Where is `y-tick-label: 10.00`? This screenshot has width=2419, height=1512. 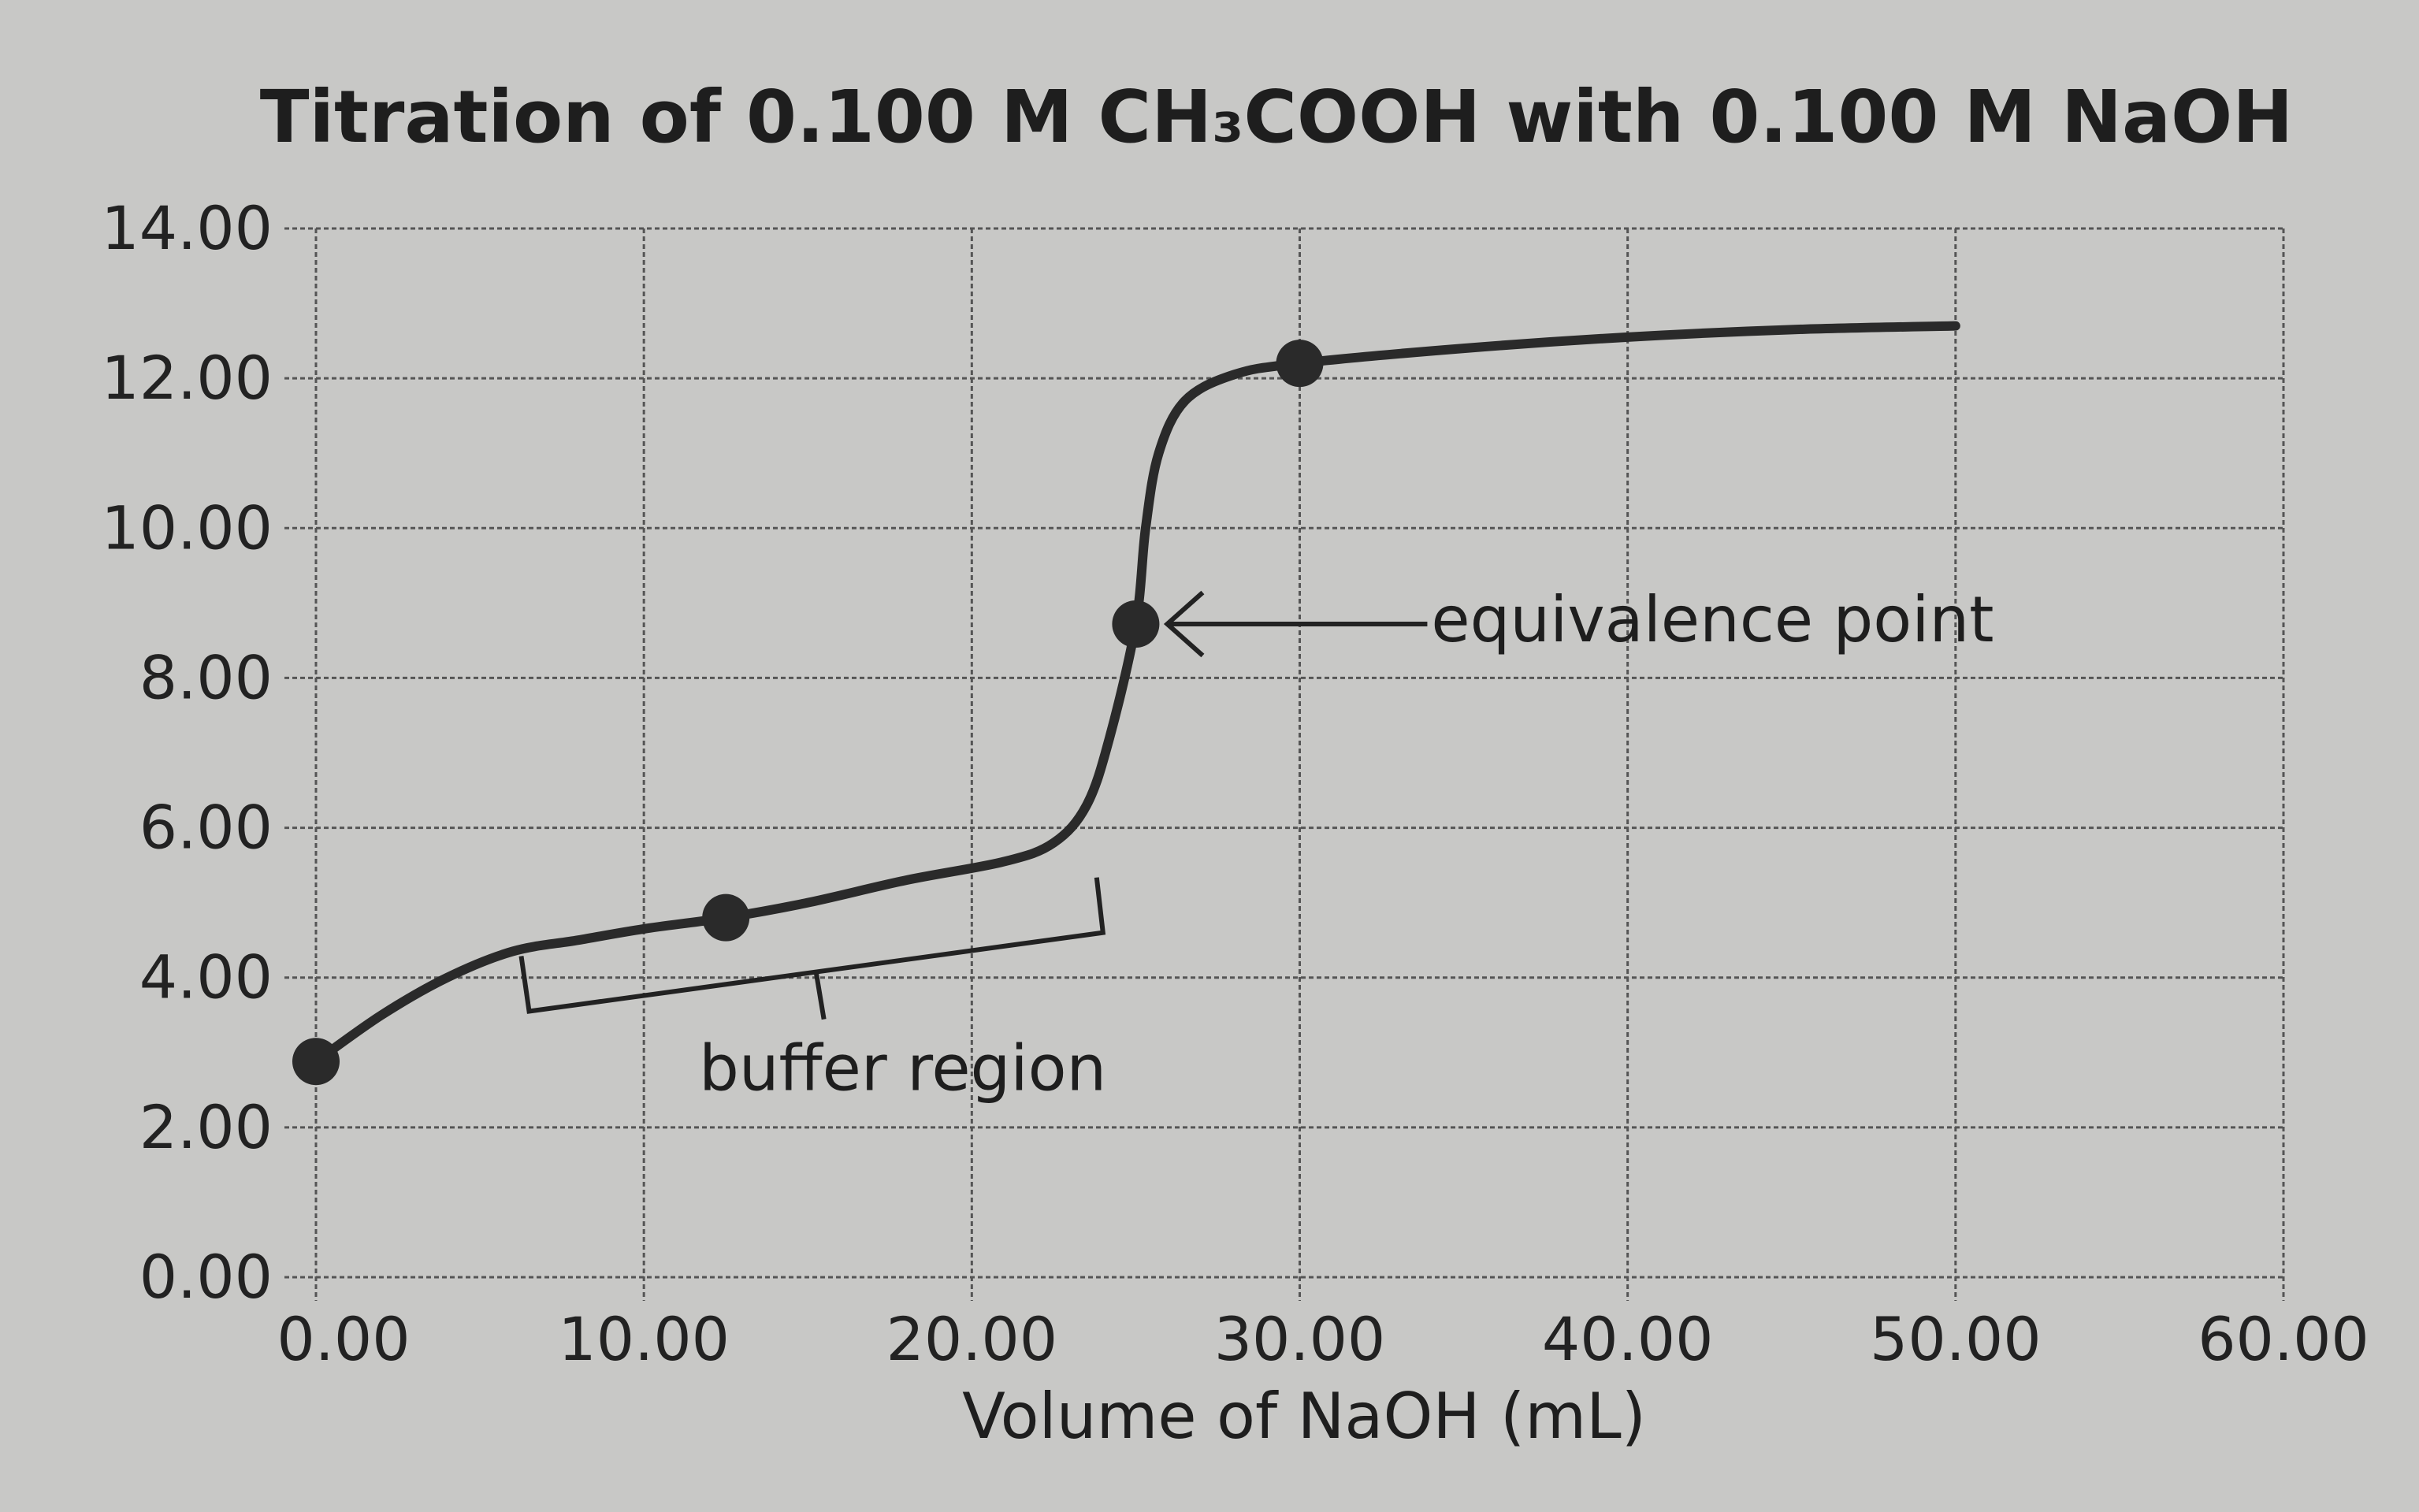
y-tick-label: 10.00 is located at coordinates (187, 527).